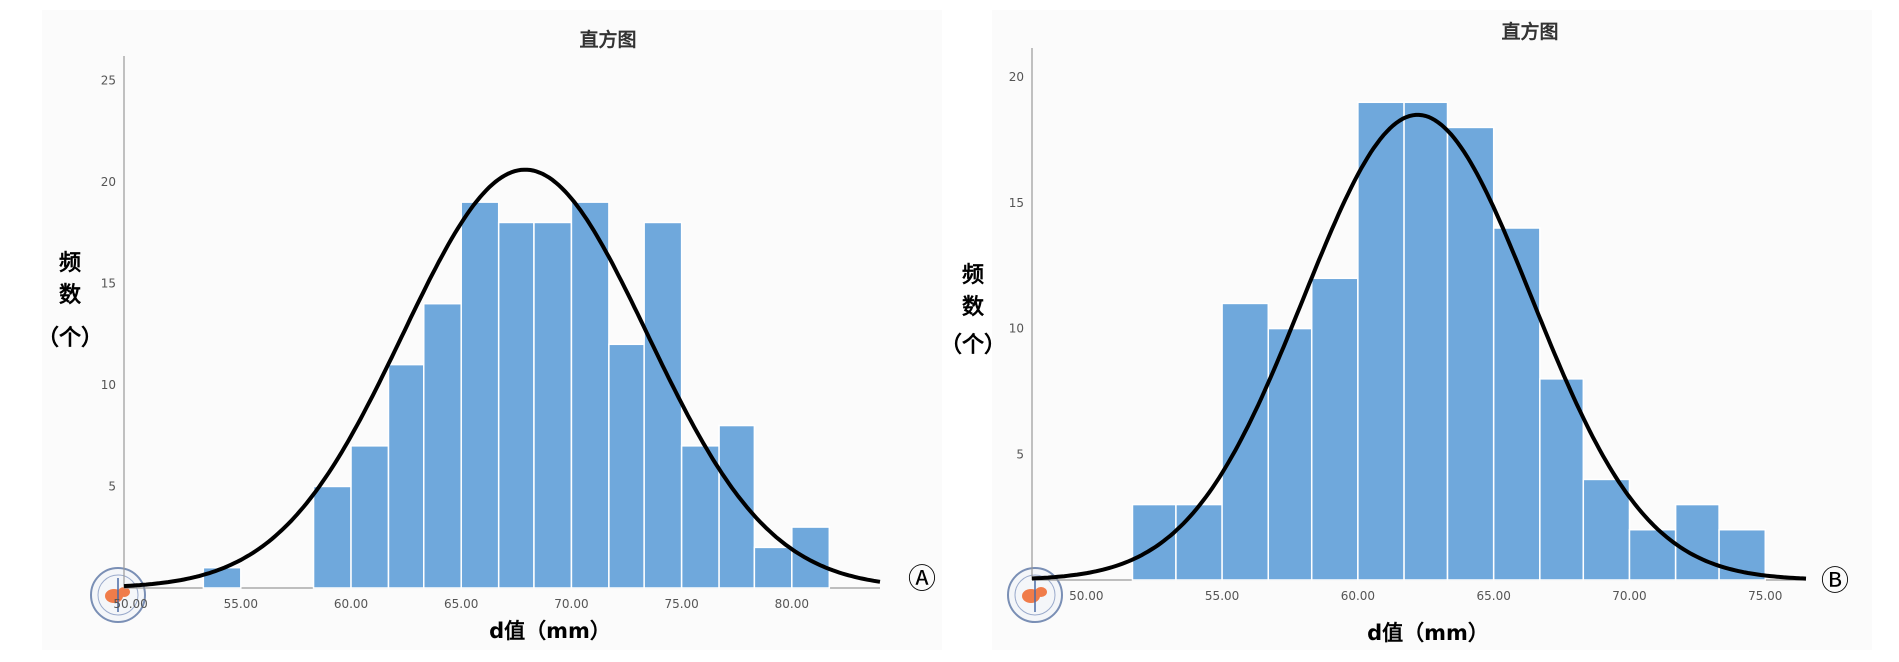 The width and height of the screenshot is (1899, 662). Describe the element at coordinates (1358, 596) in the screenshot. I see `panel-b-x-tick-2: 60.00` at that location.